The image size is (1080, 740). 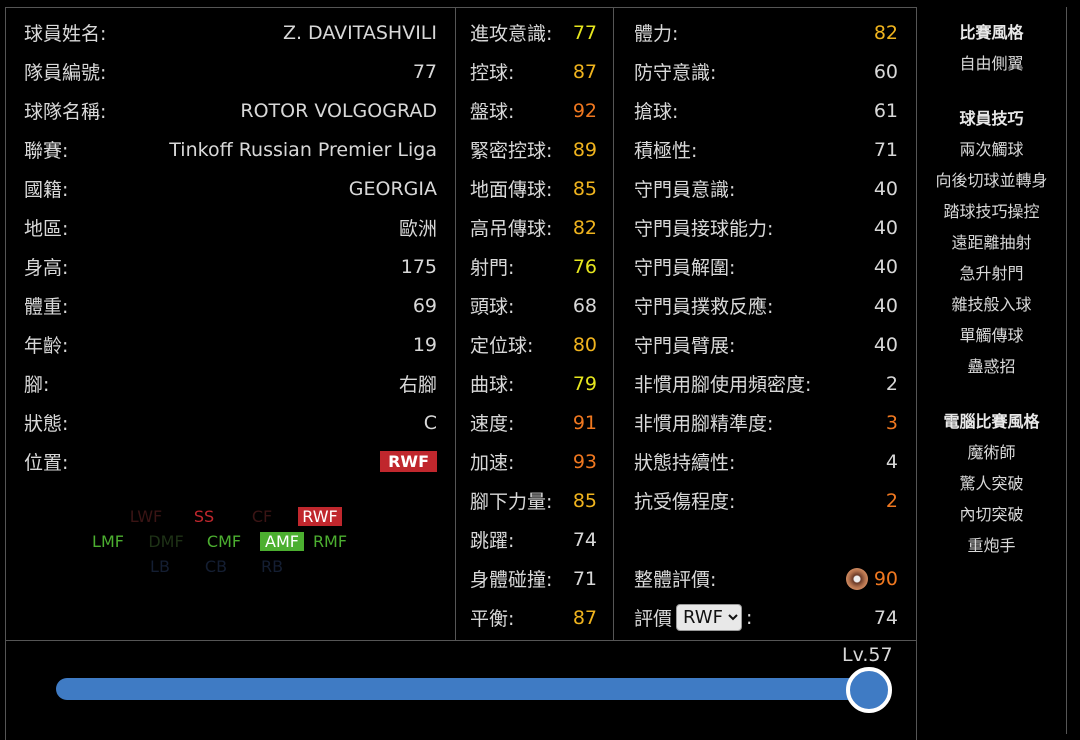 What do you see at coordinates (685, 346) in the screenshot?
I see `other-label: 守門員臂展:` at bounding box center [685, 346].